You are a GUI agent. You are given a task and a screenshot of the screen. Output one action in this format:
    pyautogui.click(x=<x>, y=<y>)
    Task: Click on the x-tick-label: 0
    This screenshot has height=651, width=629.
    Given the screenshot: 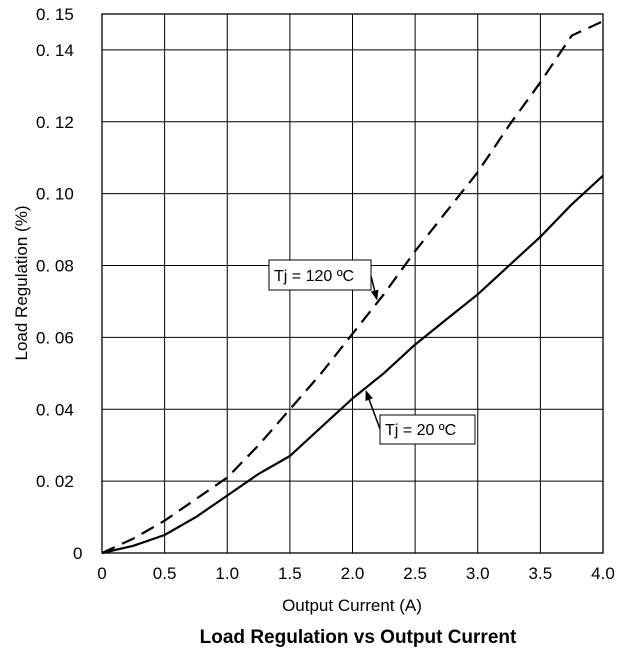 What is the action you would take?
    pyautogui.click(x=101, y=573)
    